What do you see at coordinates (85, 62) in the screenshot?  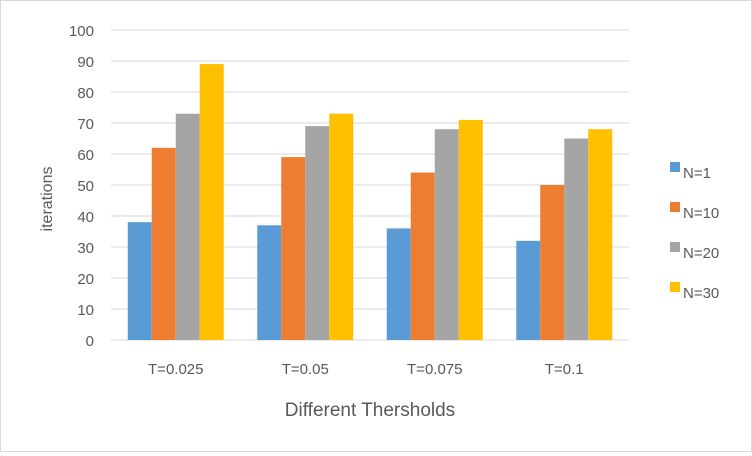 I see `y-tick-label: 90` at bounding box center [85, 62].